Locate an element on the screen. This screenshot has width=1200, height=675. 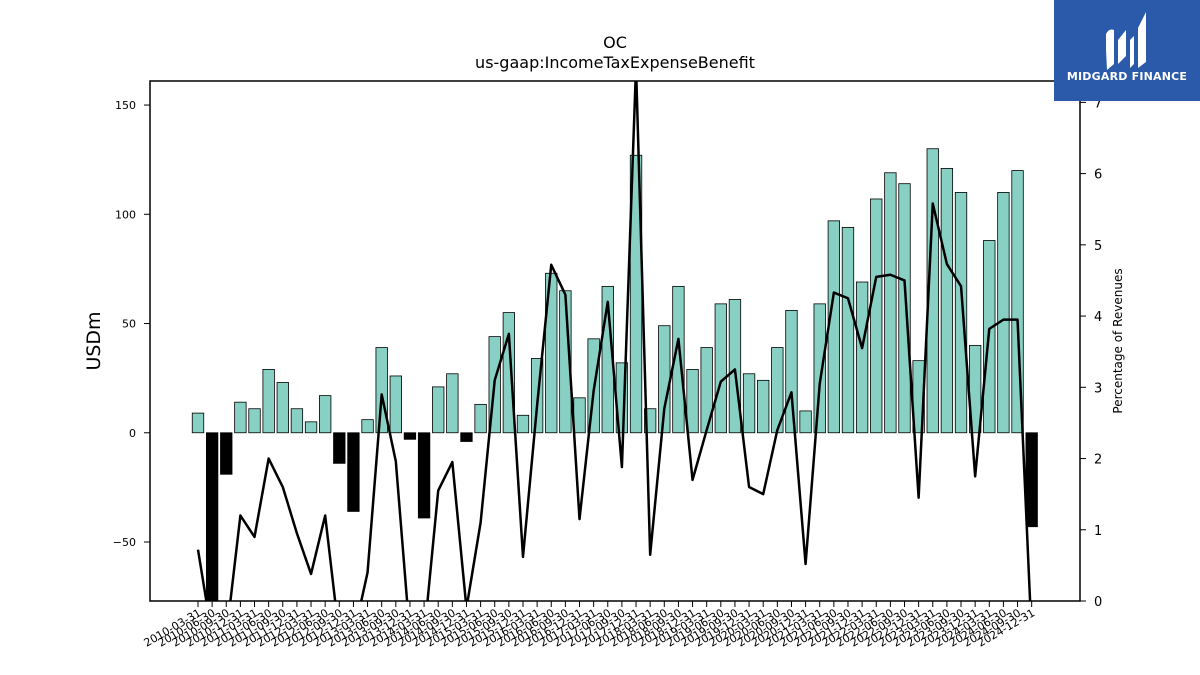
y-tick-label: 100 is located at coordinates (125, 214).